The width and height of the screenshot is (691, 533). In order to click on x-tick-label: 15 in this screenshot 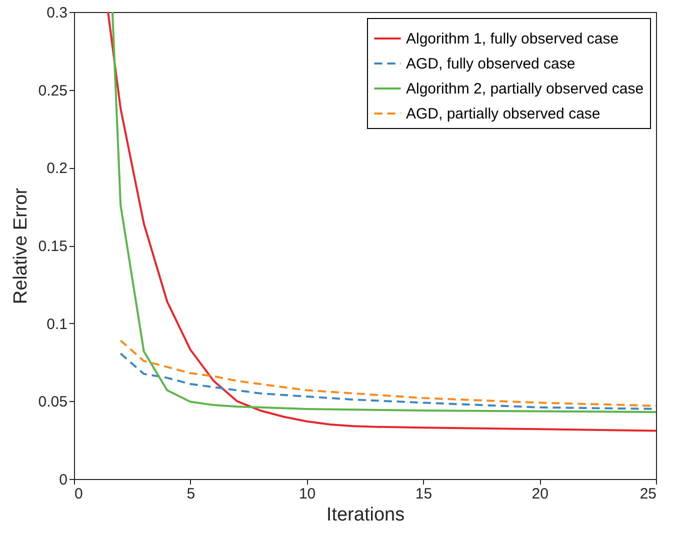, I will do `click(423, 494)`.